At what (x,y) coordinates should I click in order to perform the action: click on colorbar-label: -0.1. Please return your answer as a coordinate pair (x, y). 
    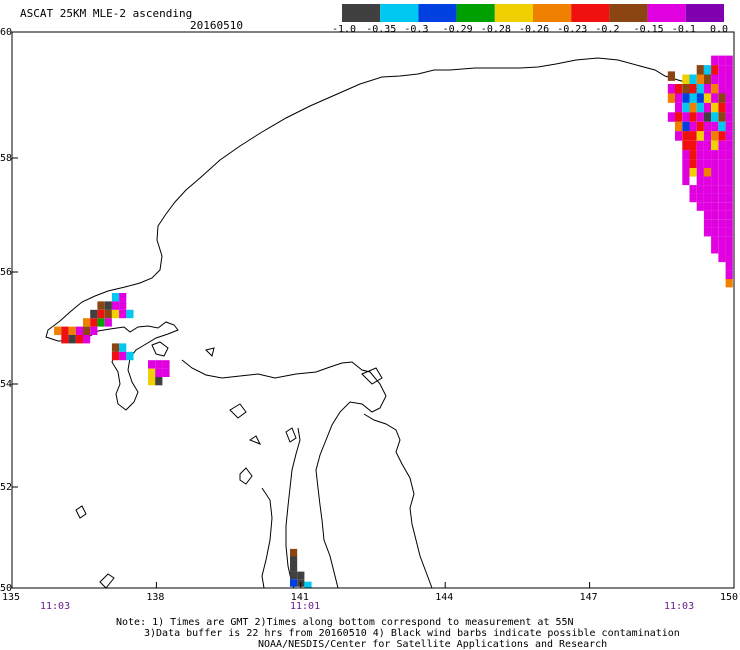
    Looking at the image, I should click on (683, 29).